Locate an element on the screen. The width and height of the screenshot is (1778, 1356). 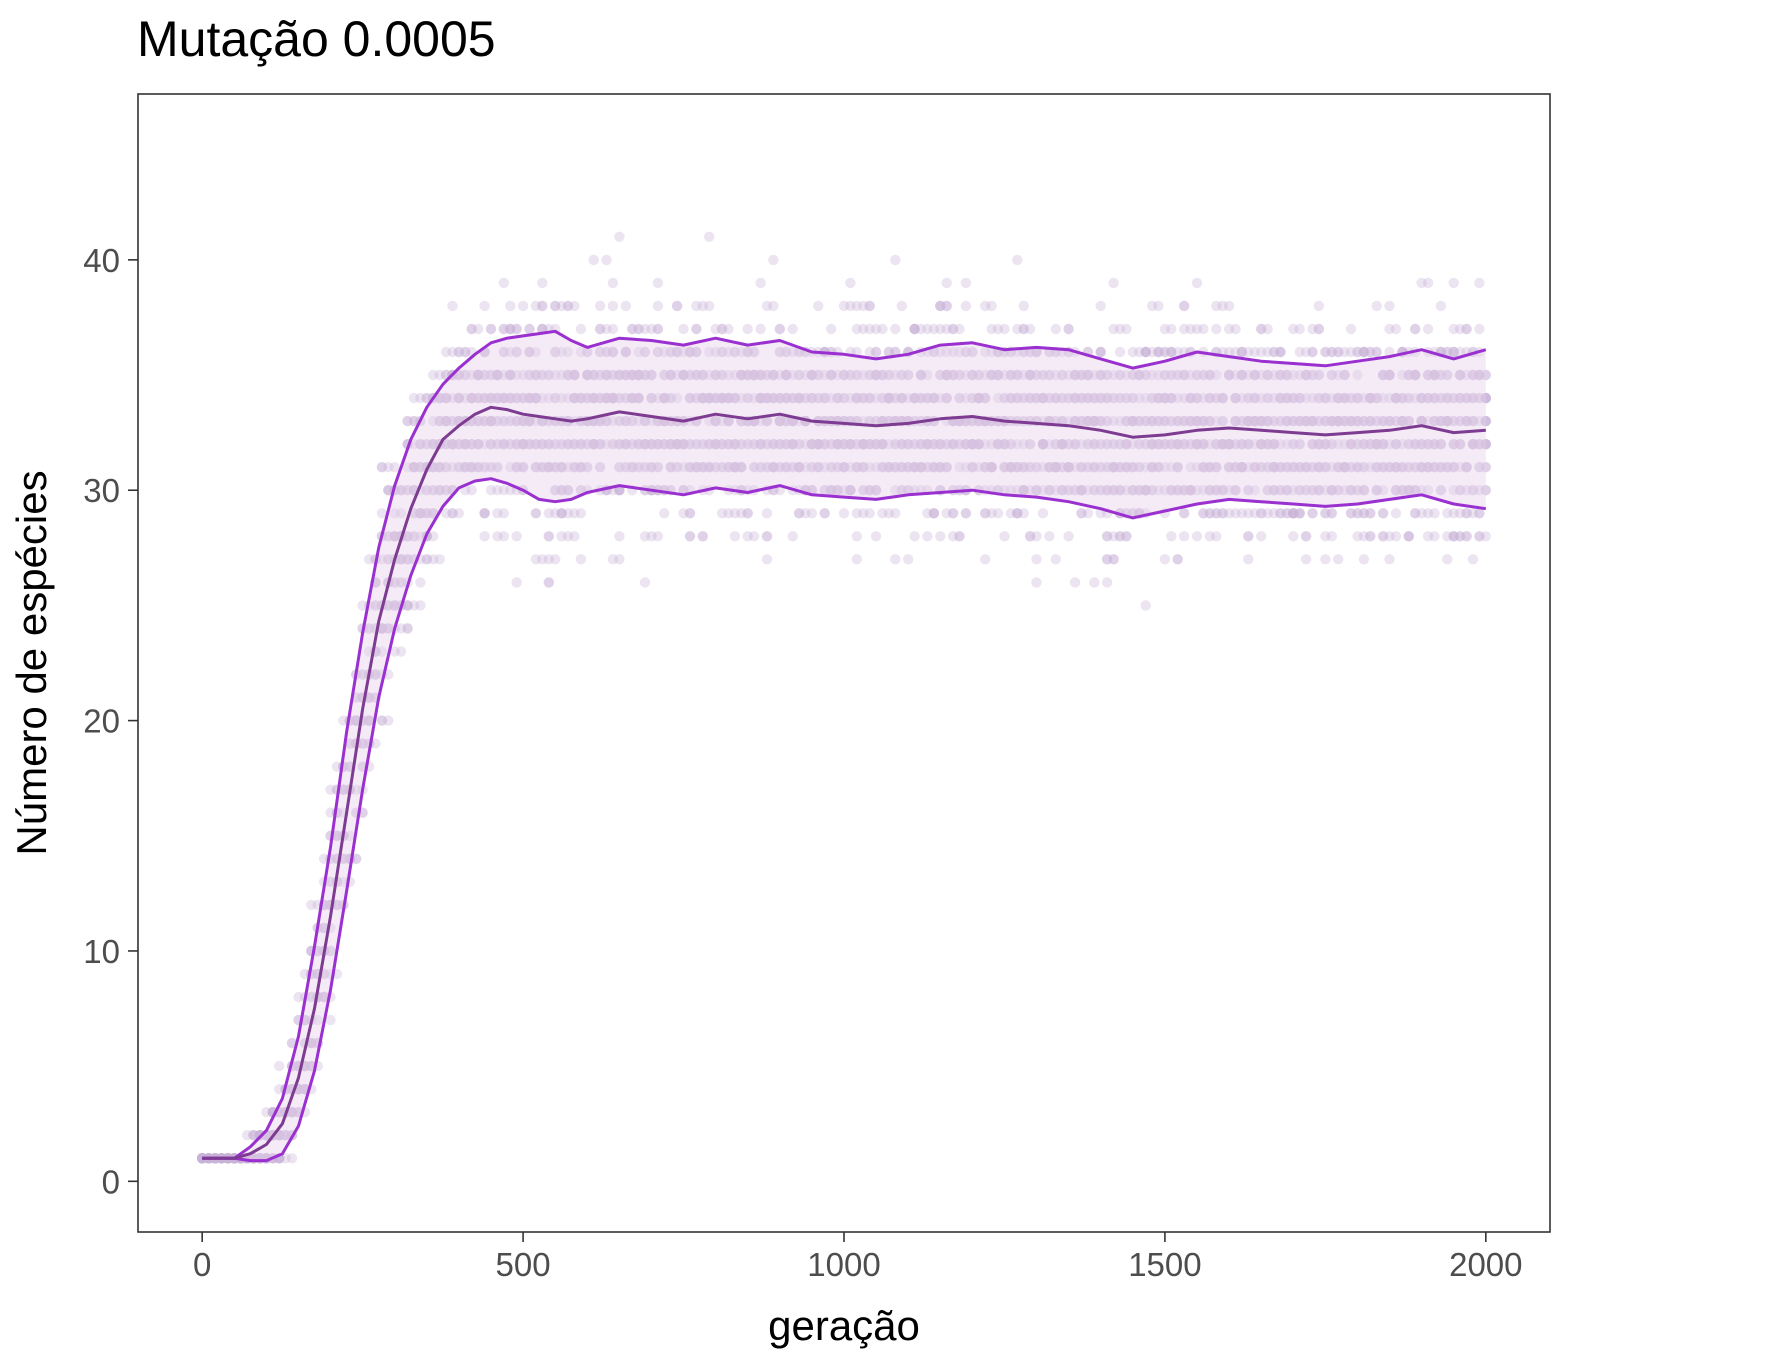
y-tick-label: 30 is located at coordinates (101, 490).